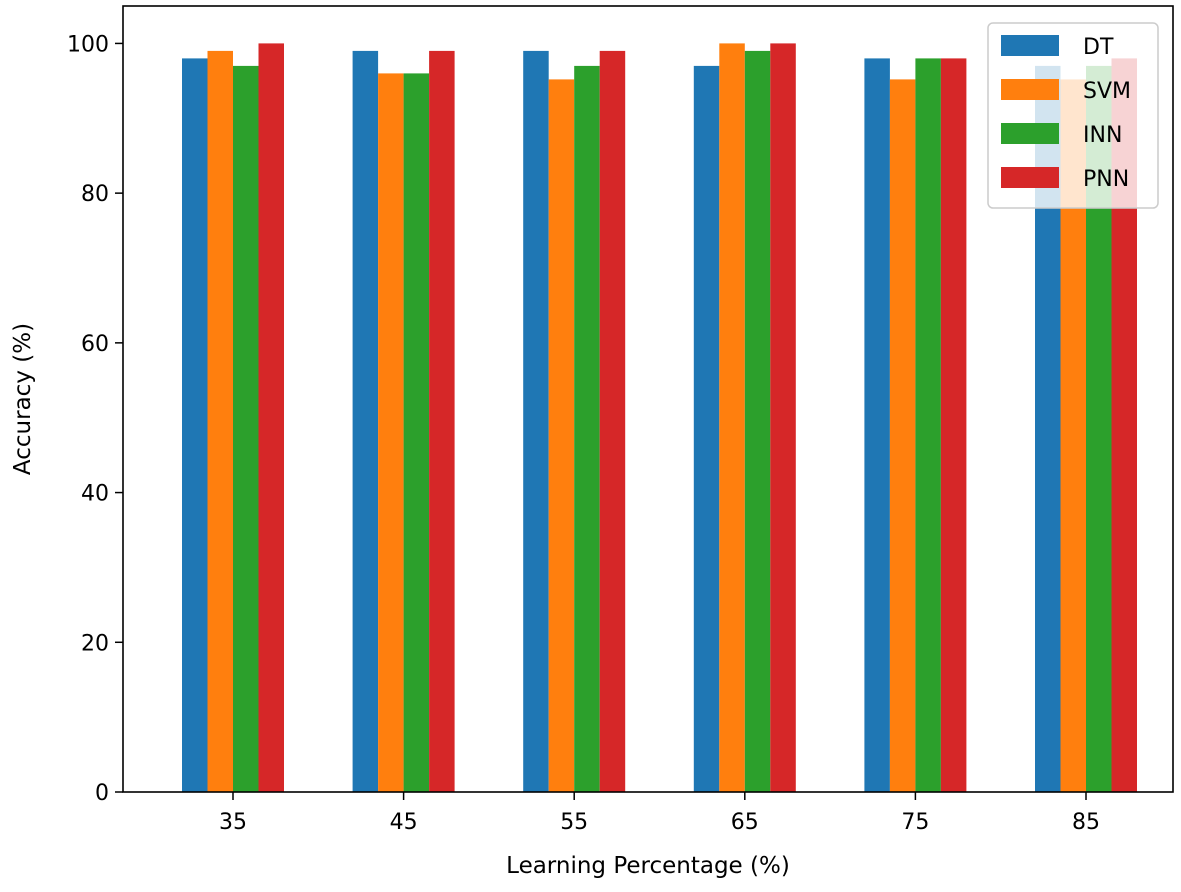  Describe the element at coordinates (1066, 91) in the screenshot. I see `legend-item-svm: SVM` at that location.